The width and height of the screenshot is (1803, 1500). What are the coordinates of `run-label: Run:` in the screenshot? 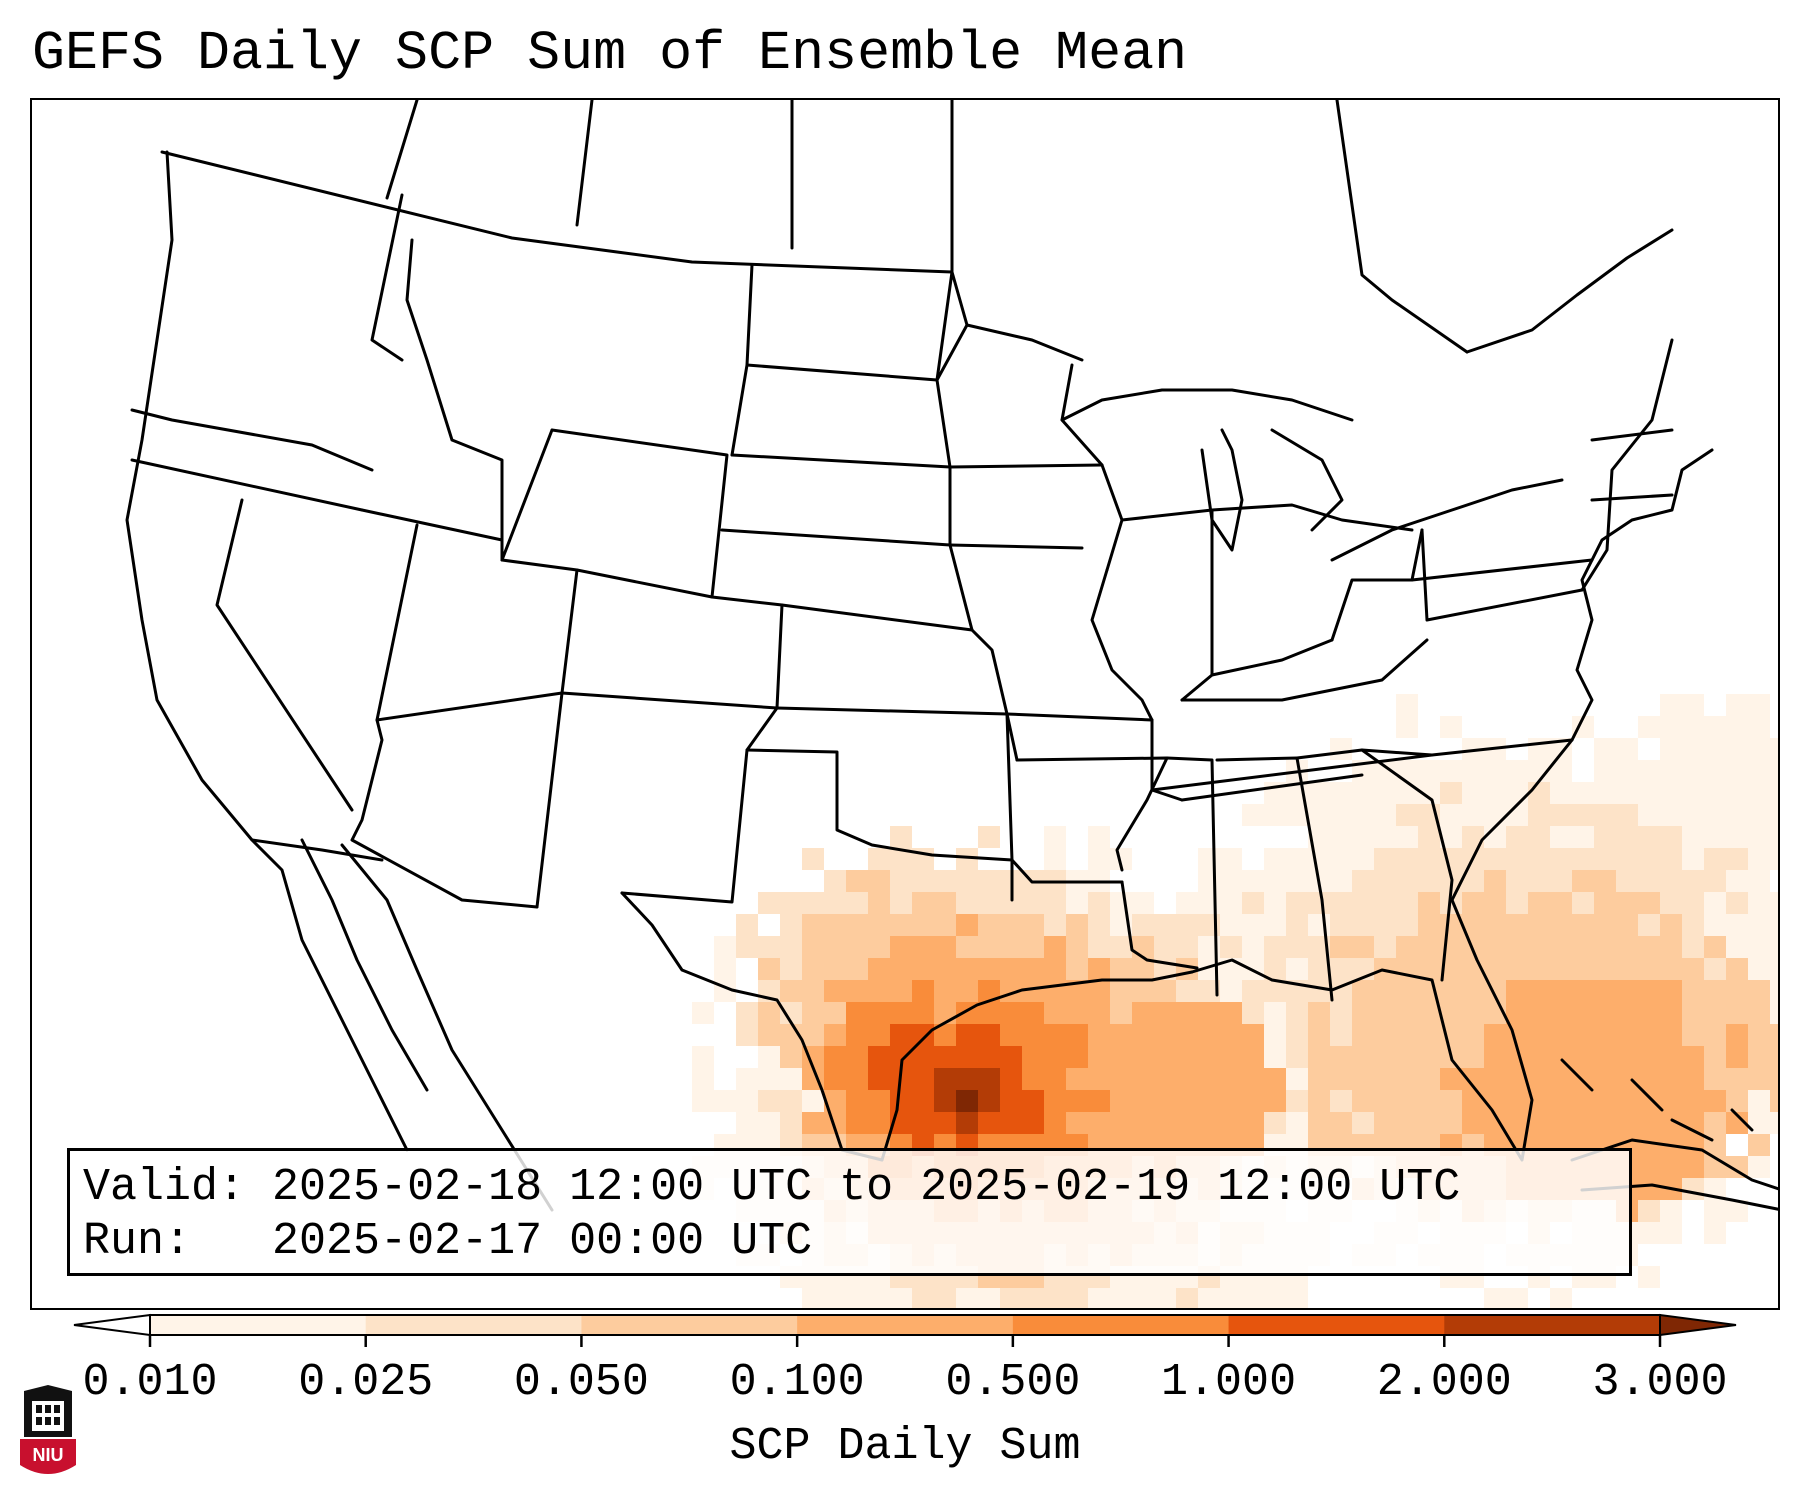 It's located at (137, 1241).